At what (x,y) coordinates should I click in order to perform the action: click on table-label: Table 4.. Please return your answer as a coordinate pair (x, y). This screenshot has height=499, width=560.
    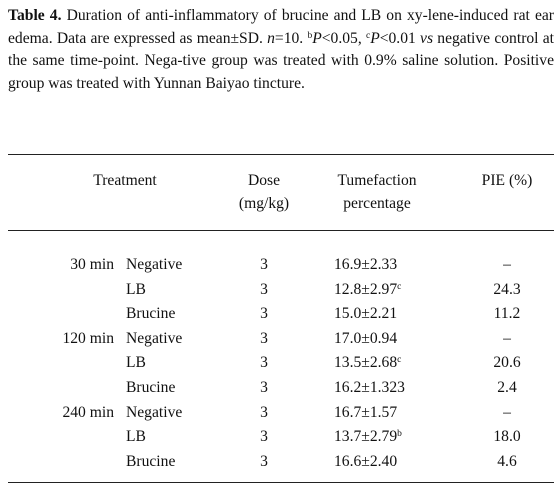
    Looking at the image, I should click on (35, 15).